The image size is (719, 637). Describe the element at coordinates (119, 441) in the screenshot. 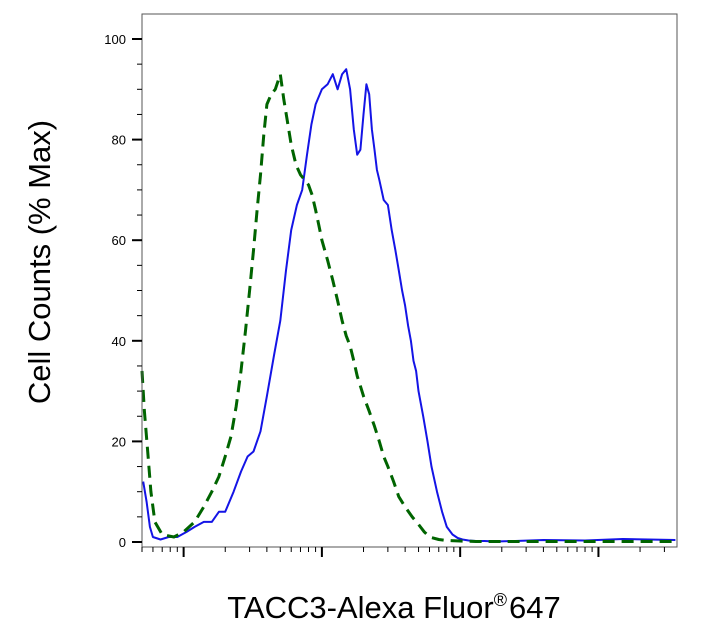

I see `y-tick-label: 20` at that location.